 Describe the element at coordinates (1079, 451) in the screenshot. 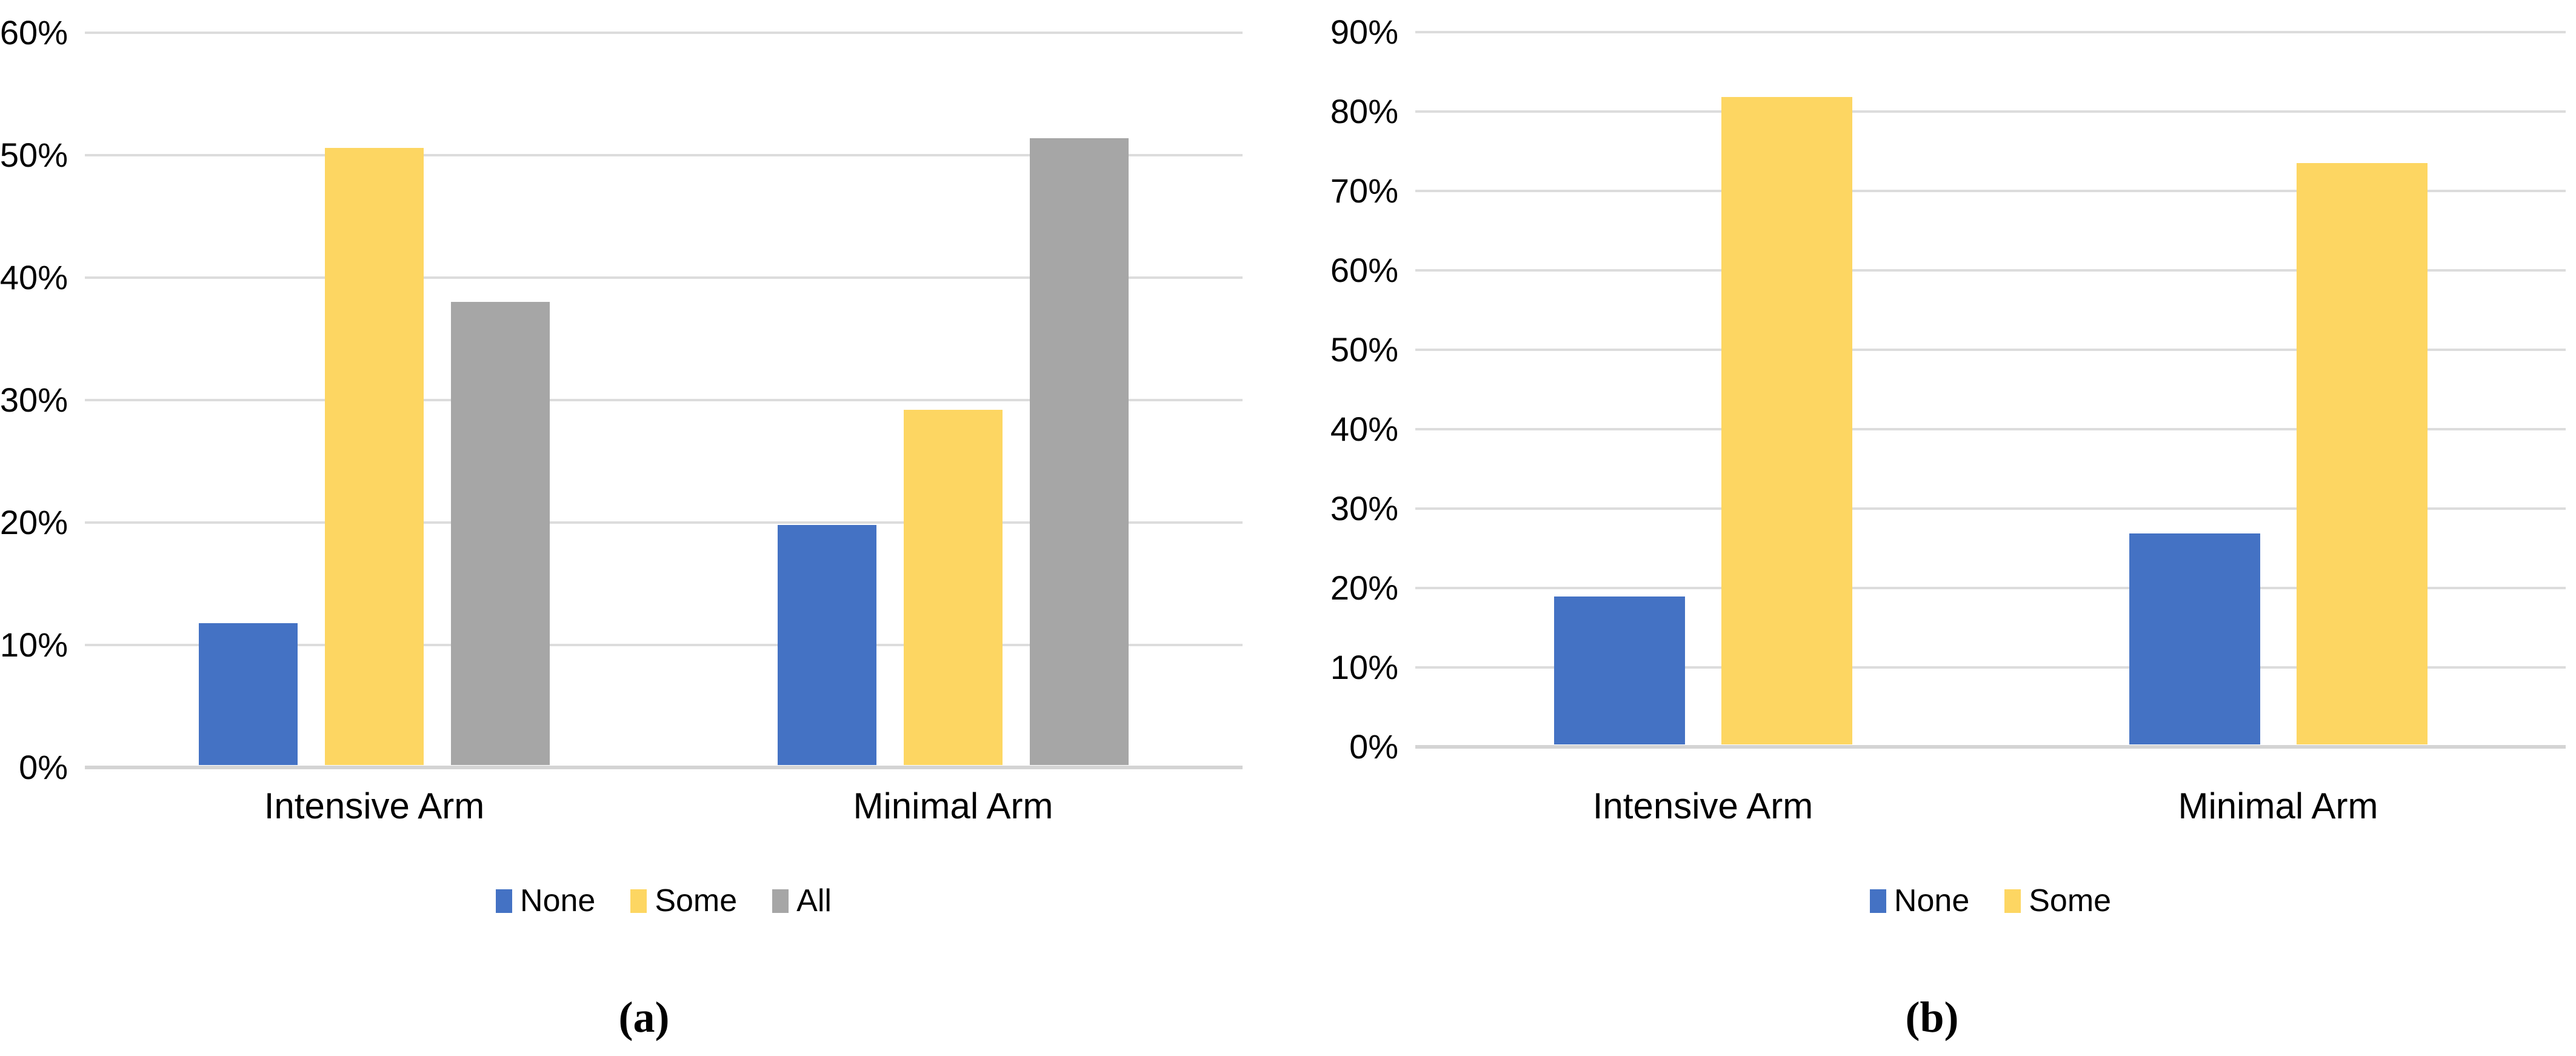

I see `bar-all-minimal-arm` at that location.